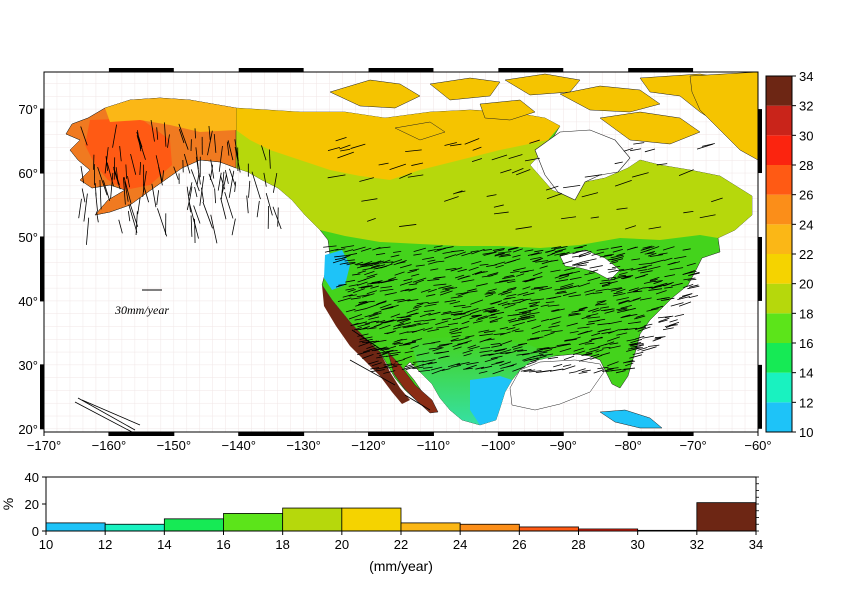 Image resolution: width=842 pixels, height=595 pixels. Describe the element at coordinates (401, 517) in the screenshot. I see `histogram-bars` at that location.